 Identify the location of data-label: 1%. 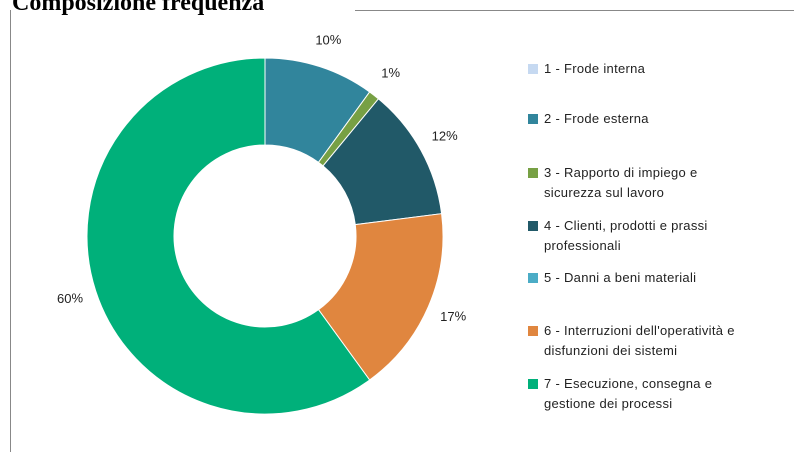
(390, 72).